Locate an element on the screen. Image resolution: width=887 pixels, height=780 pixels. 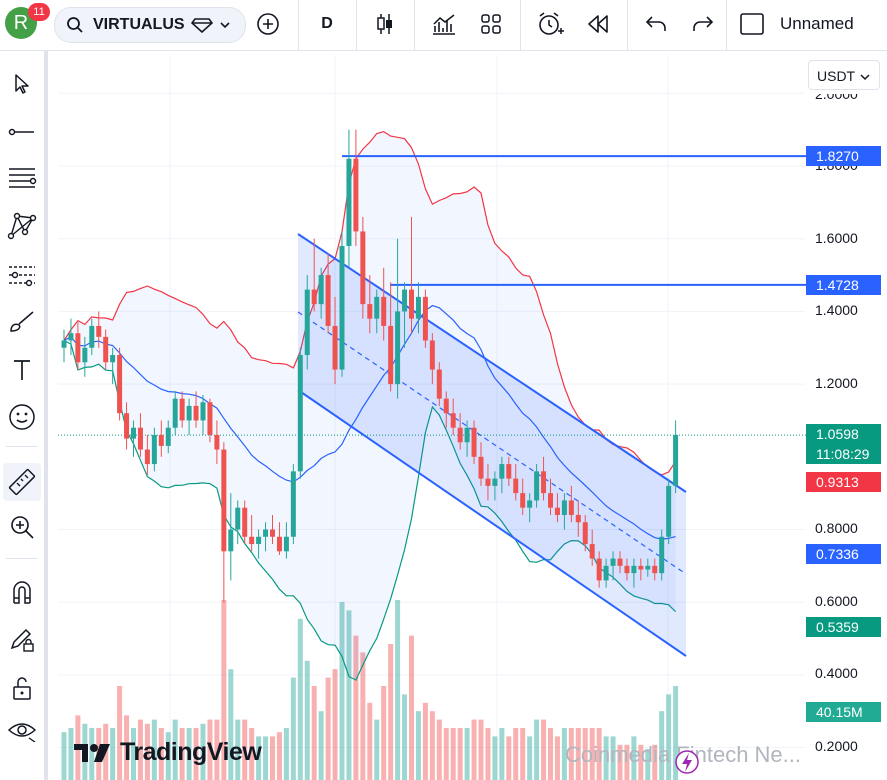
compare-symbol-button is located at coordinates (268, 24).